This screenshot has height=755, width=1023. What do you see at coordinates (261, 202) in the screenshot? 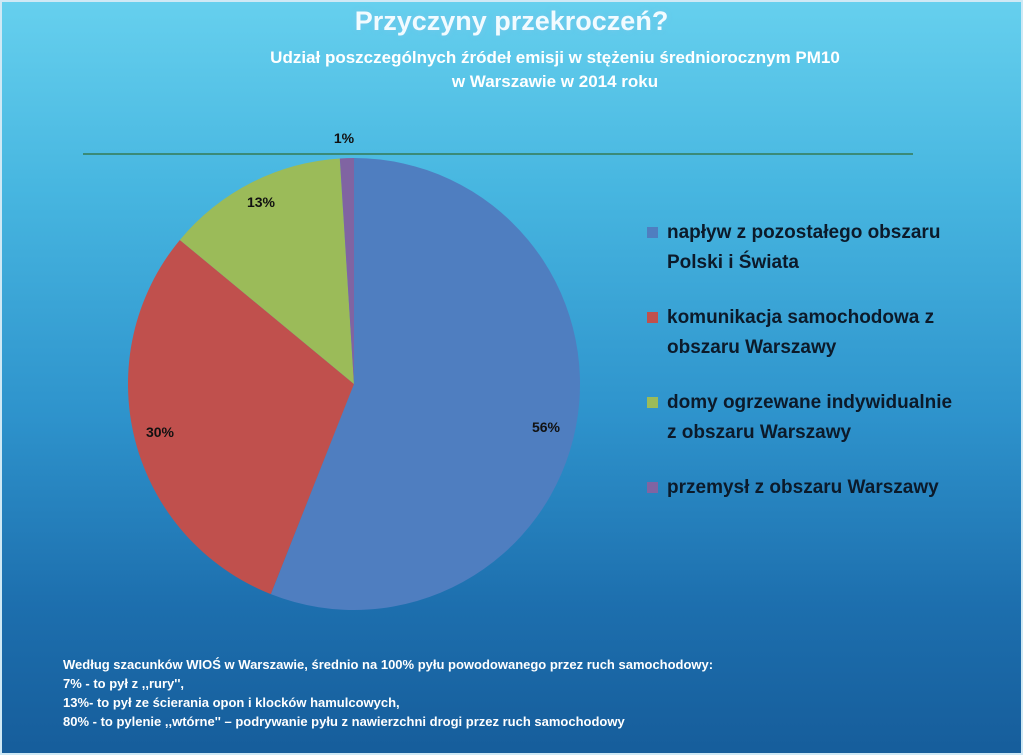
I see `data-label-s3: 13%` at bounding box center [261, 202].